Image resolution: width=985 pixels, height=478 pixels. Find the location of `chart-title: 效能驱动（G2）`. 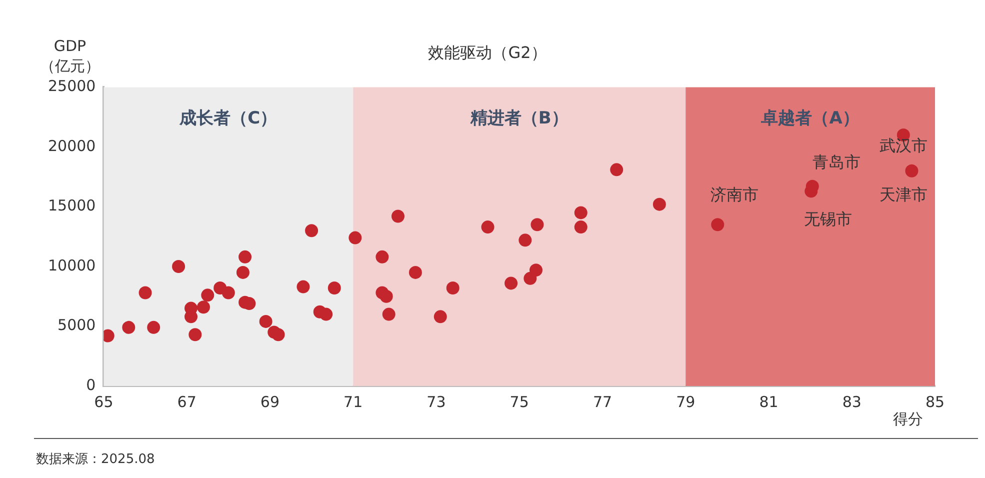

chart-title: 效能驱动（G2） is located at coordinates (487, 52).